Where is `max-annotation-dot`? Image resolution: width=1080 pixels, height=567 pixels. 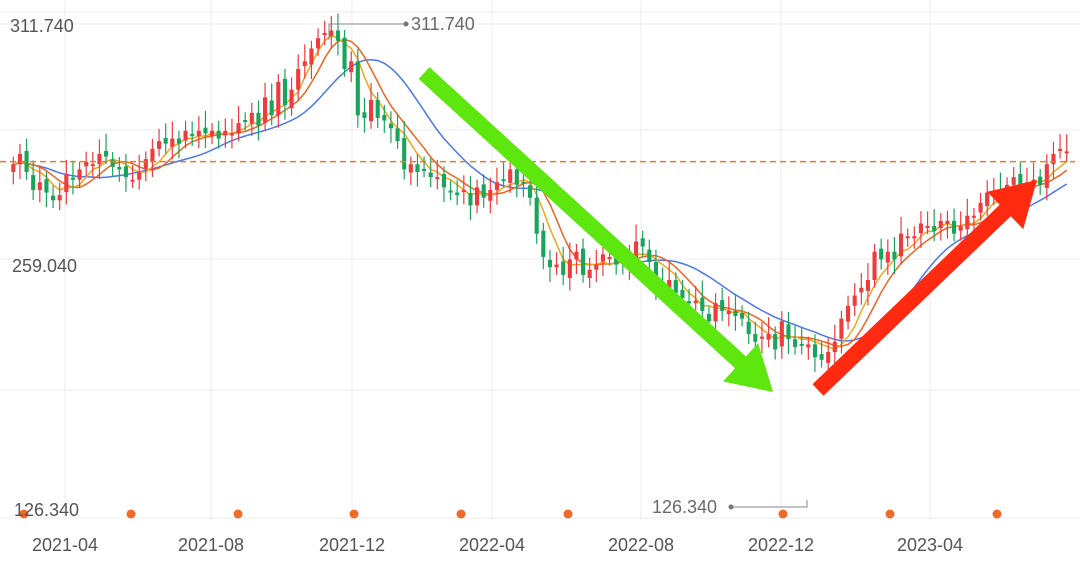
max-annotation-dot is located at coordinates (406, 24).